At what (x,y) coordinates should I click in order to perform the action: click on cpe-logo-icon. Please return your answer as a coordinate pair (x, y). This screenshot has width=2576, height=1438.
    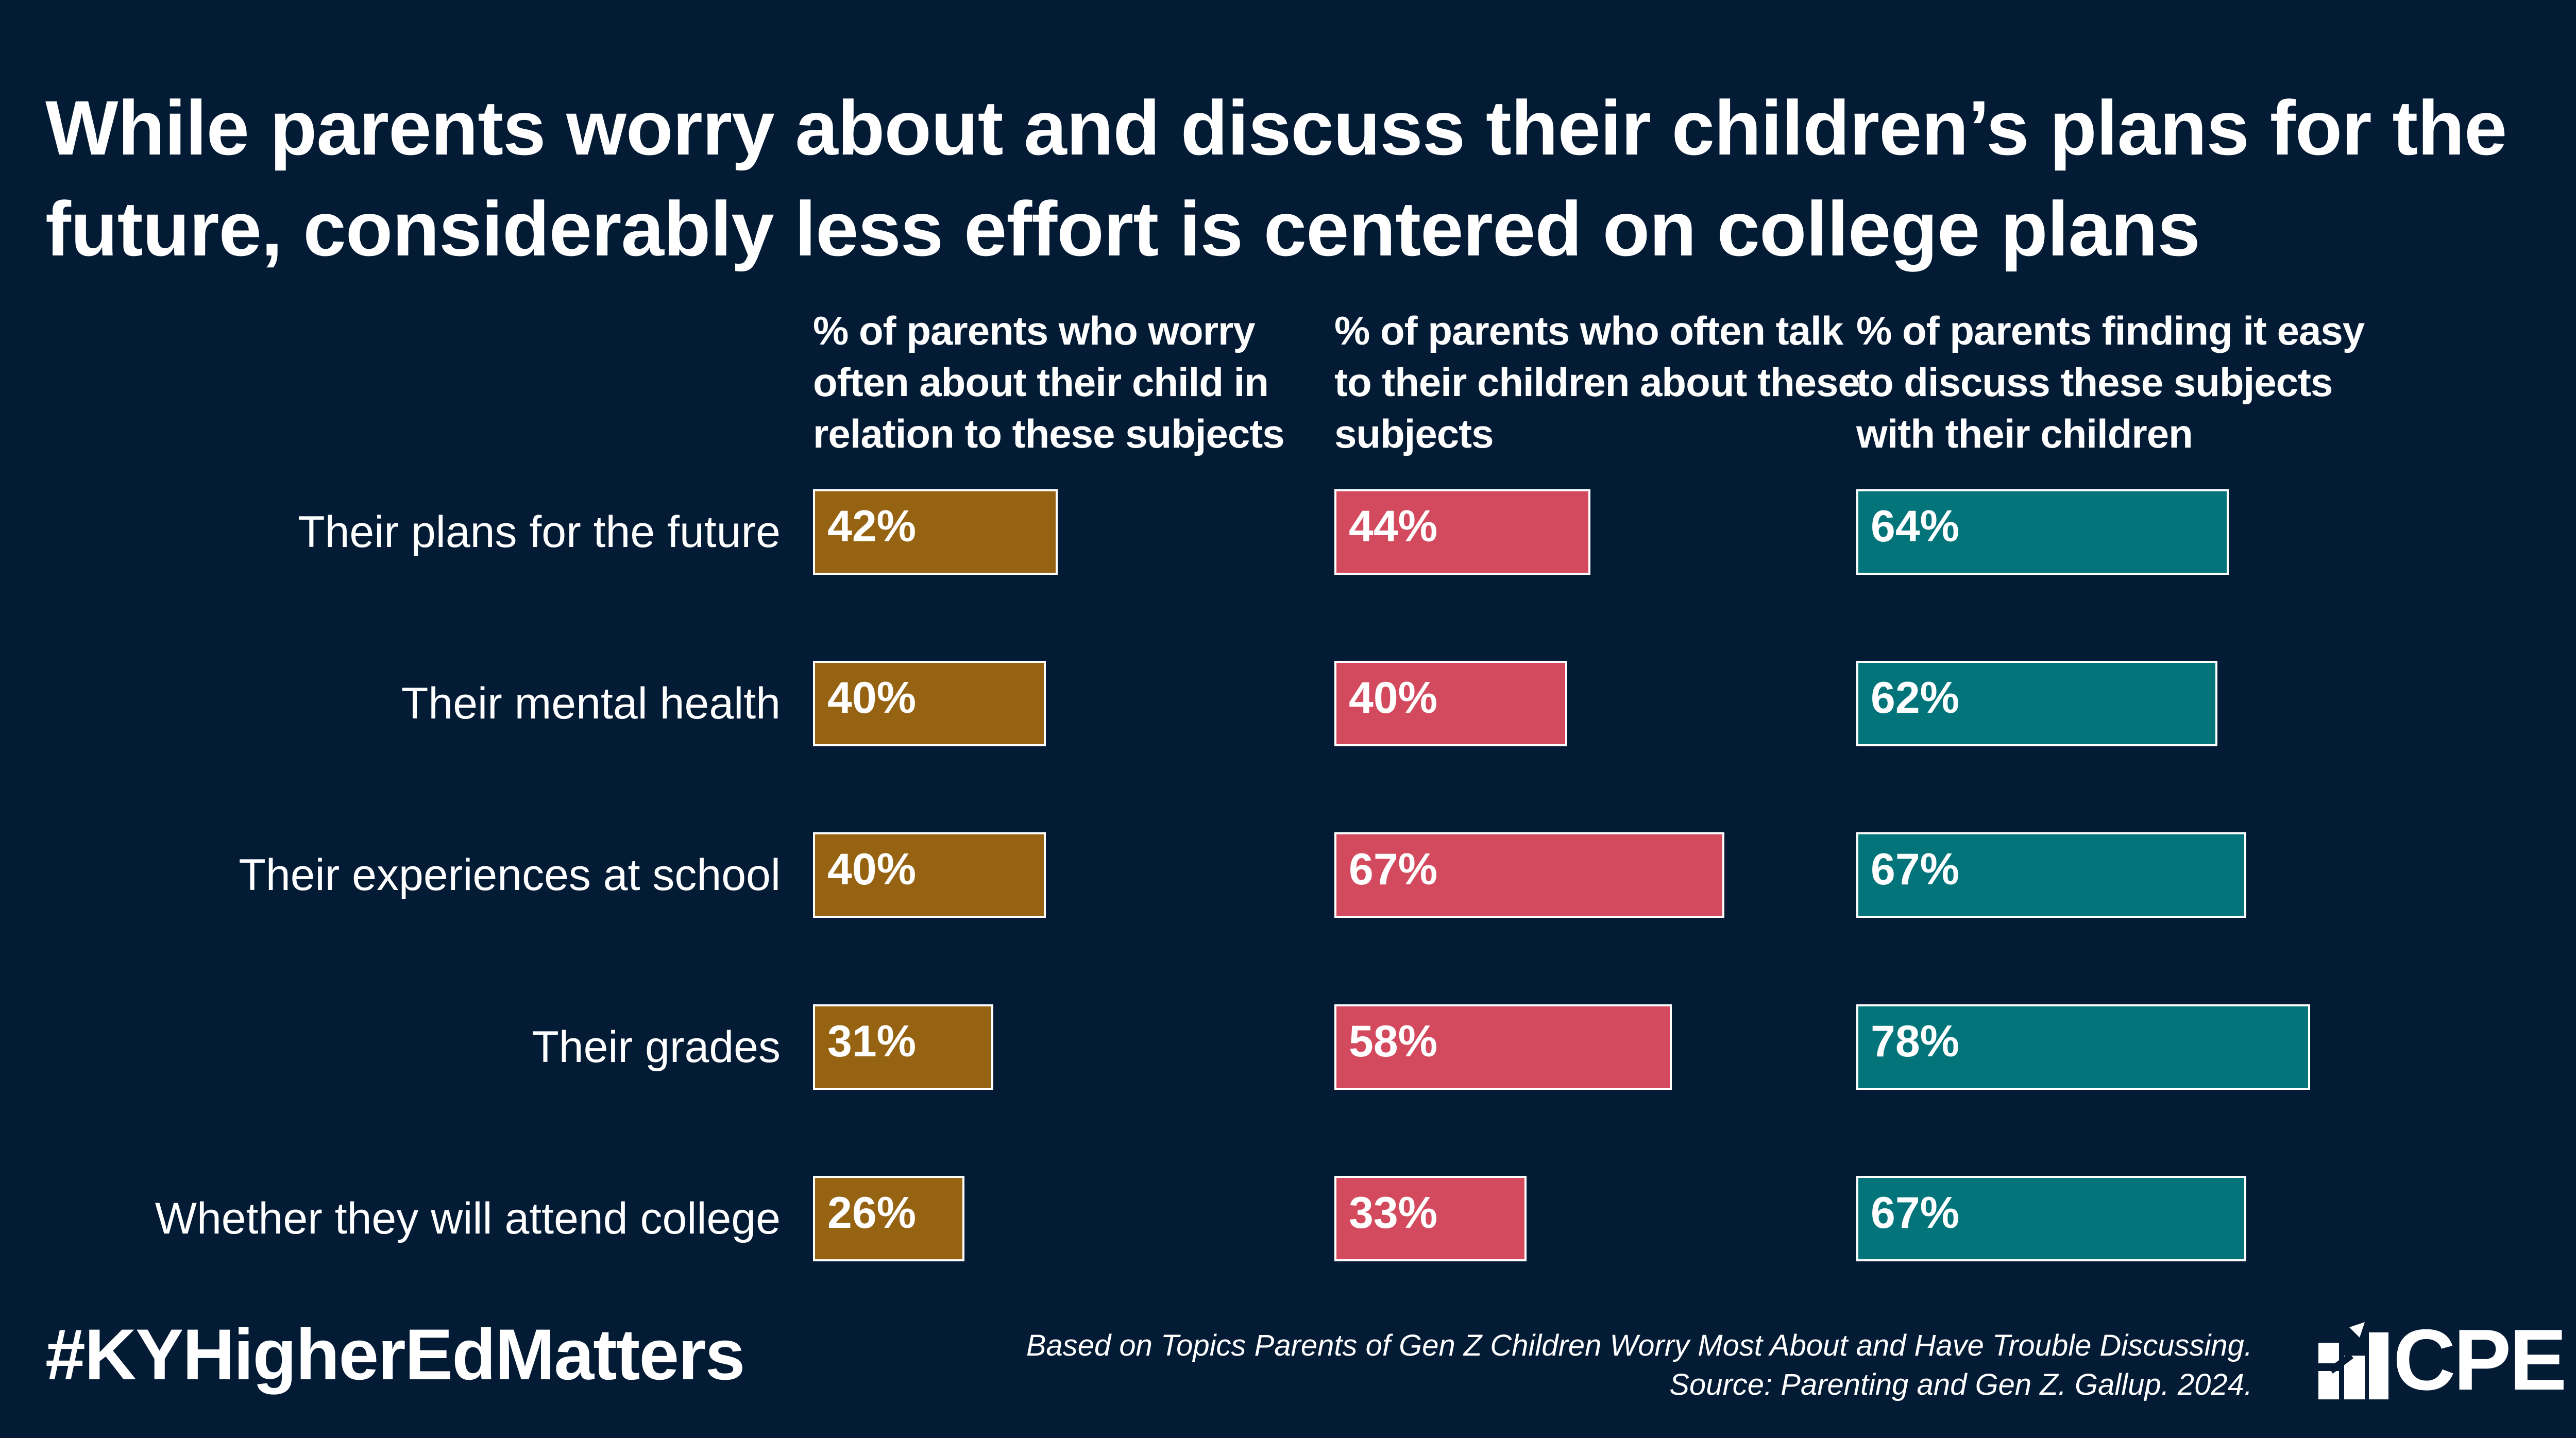
    Looking at the image, I should click on (2353, 1360).